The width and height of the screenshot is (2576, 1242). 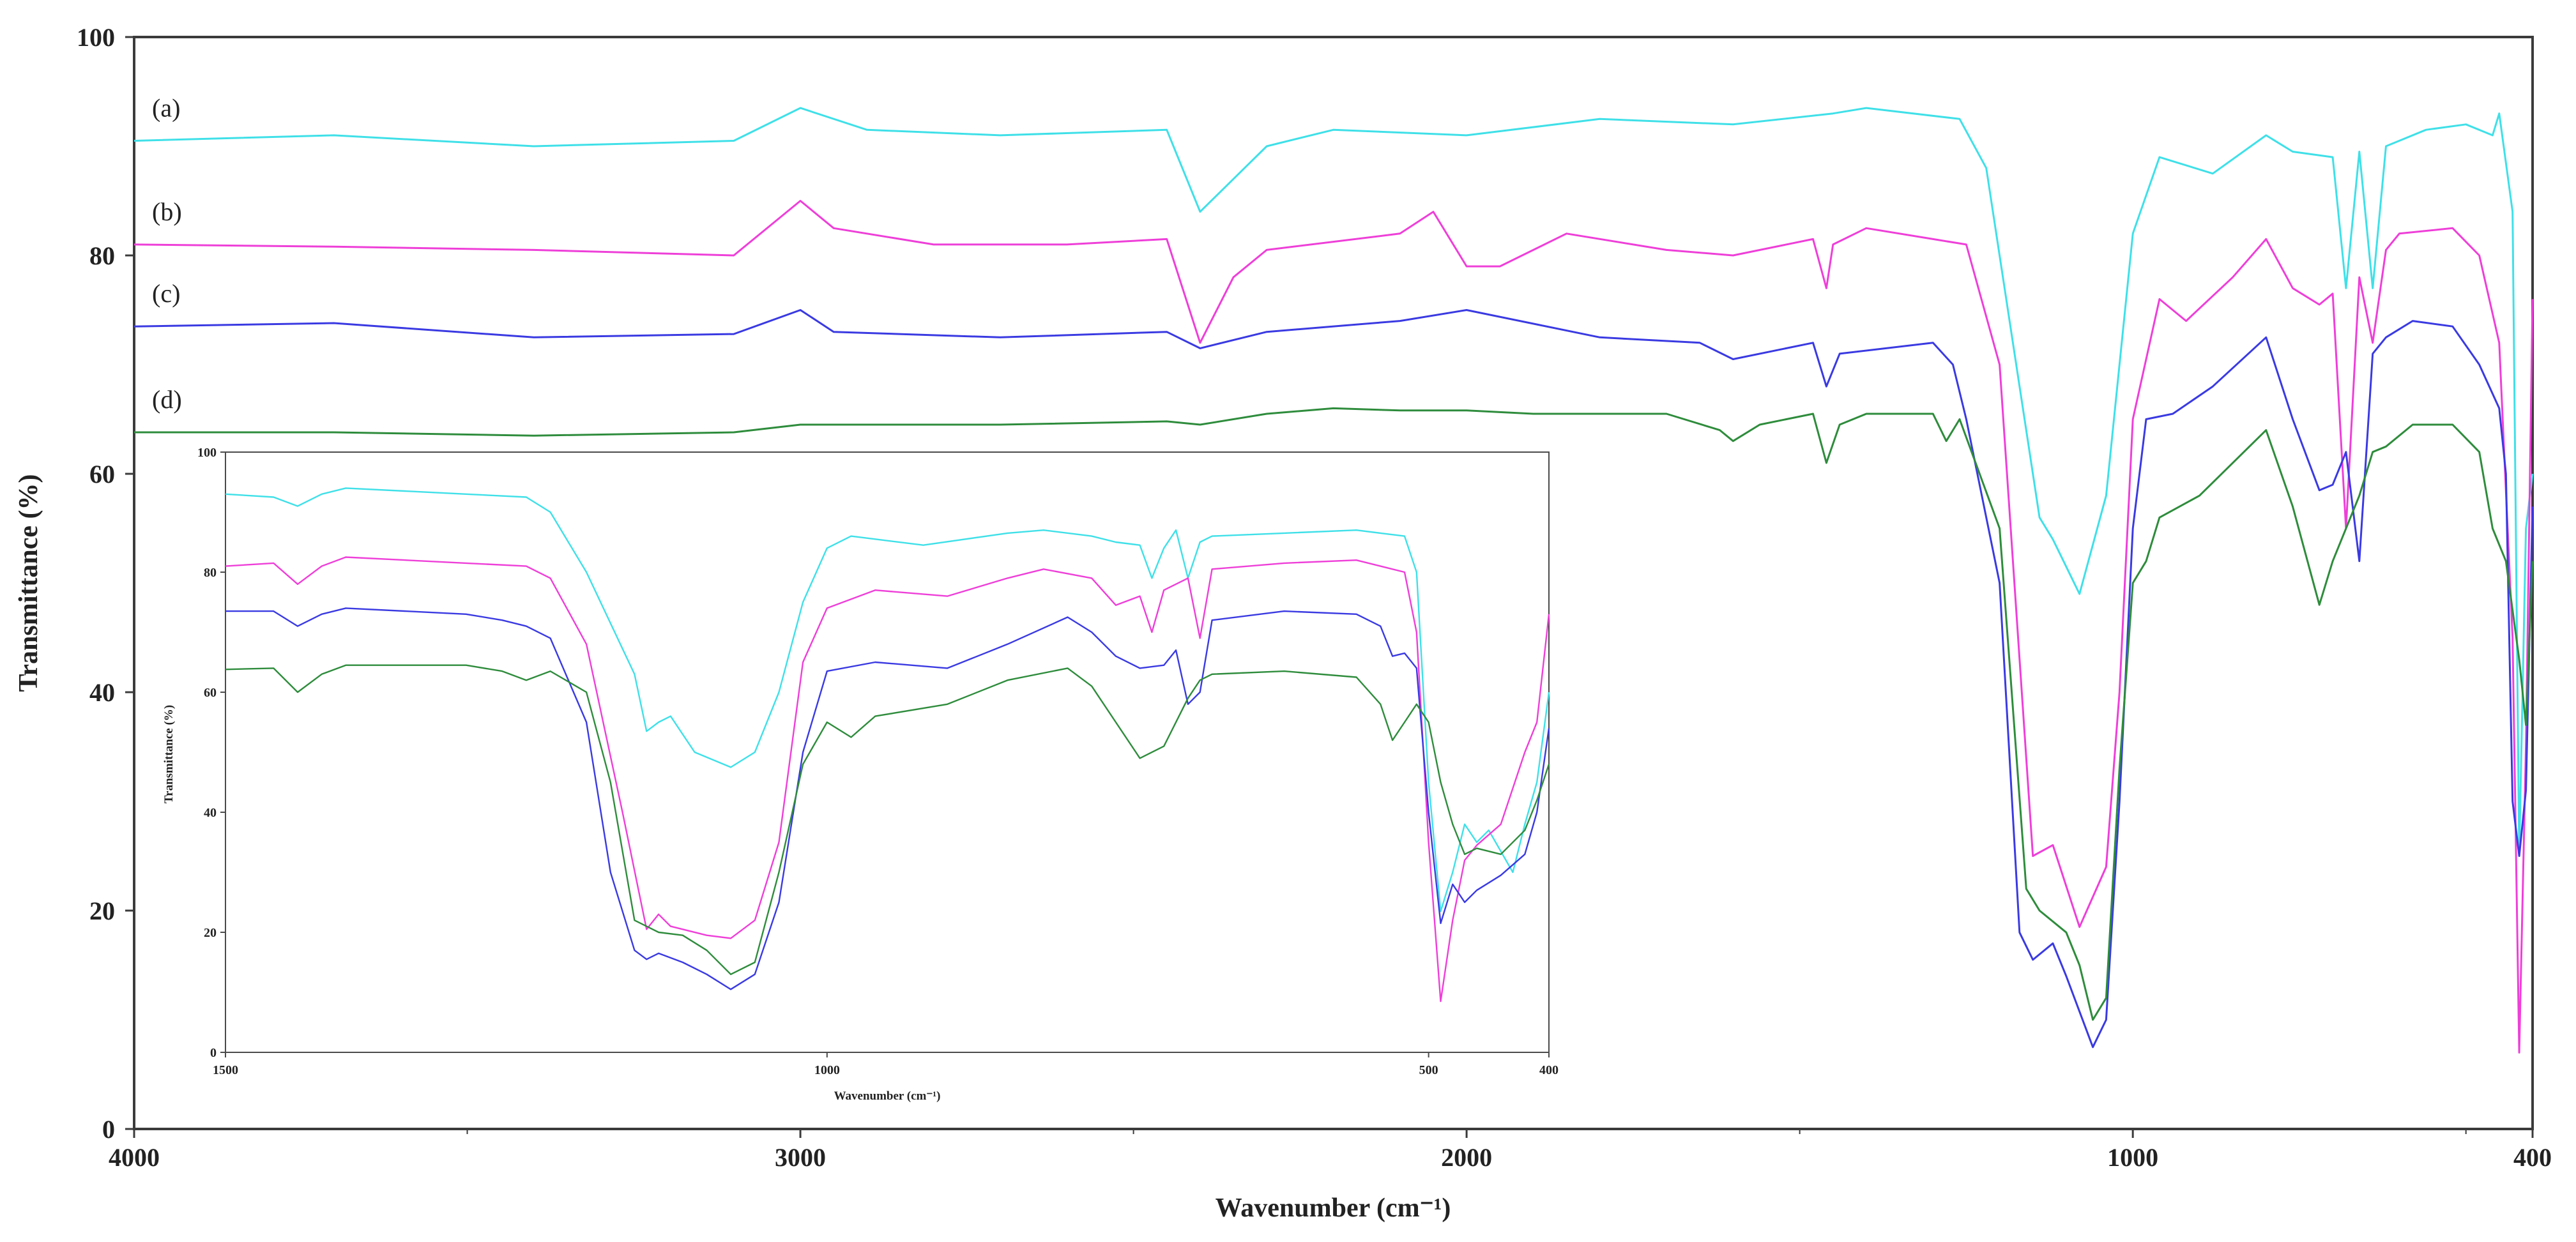 I want to click on main-x-axis-title: Wavenumber (cm⁻¹), so click(x=1333, y=1208).